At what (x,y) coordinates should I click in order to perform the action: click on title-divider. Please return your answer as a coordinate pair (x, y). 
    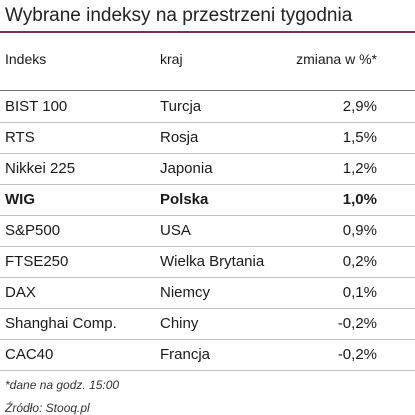
    Looking at the image, I should click on (207, 32).